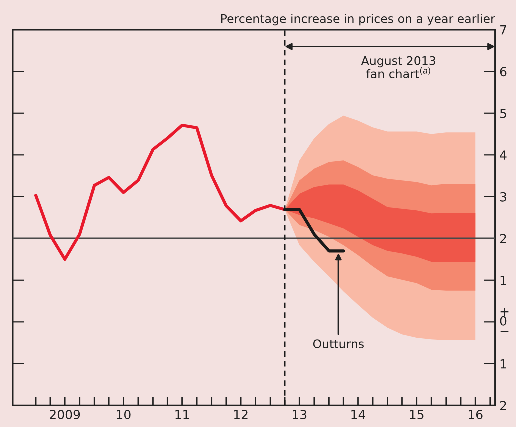 The width and height of the screenshot is (516, 427). What do you see at coordinates (503, 30) in the screenshot?
I see `y-tick-label: 7` at bounding box center [503, 30].